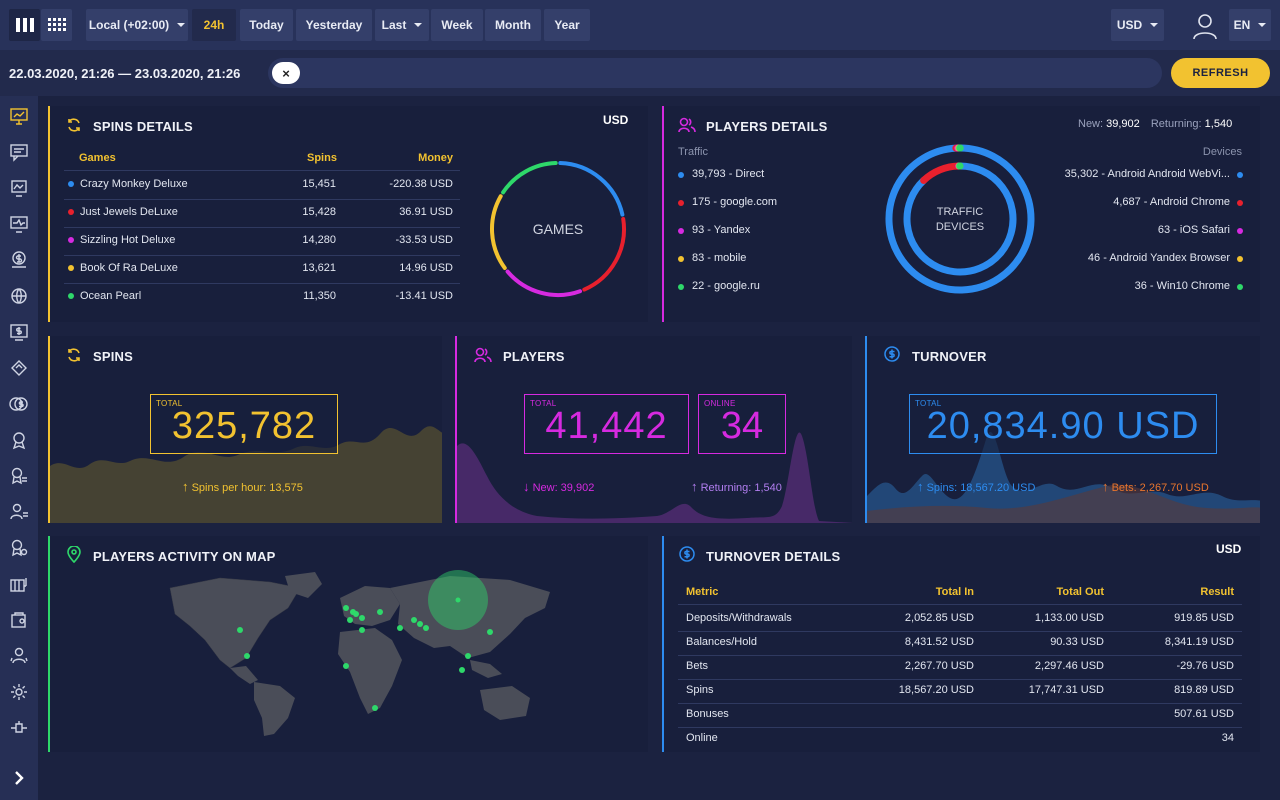  What do you see at coordinates (24, 25) in the screenshot?
I see `layout-columns-button` at bounding box center [24, 25].